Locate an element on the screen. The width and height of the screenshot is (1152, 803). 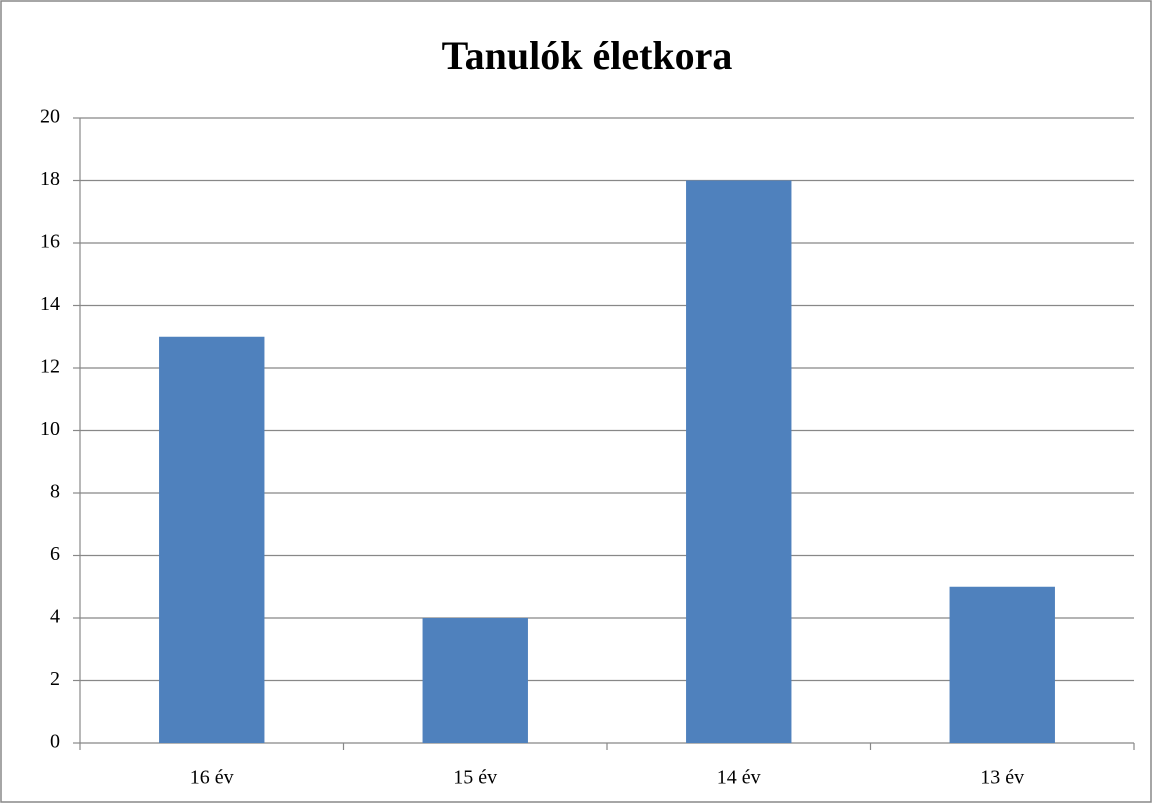
y-tick-label: 16 is located at coordinates (50, 242).